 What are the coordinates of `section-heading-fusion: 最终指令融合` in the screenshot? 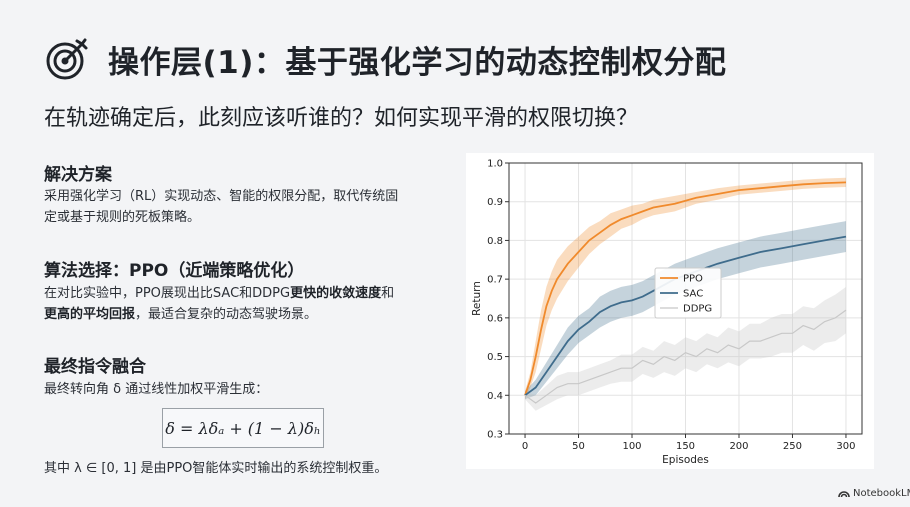 It's located at (95, 367).